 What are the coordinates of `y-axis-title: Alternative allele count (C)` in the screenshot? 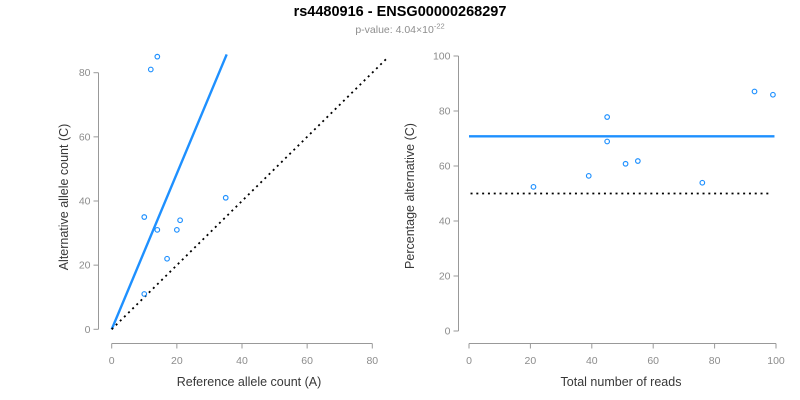 It's located at (64, 197).